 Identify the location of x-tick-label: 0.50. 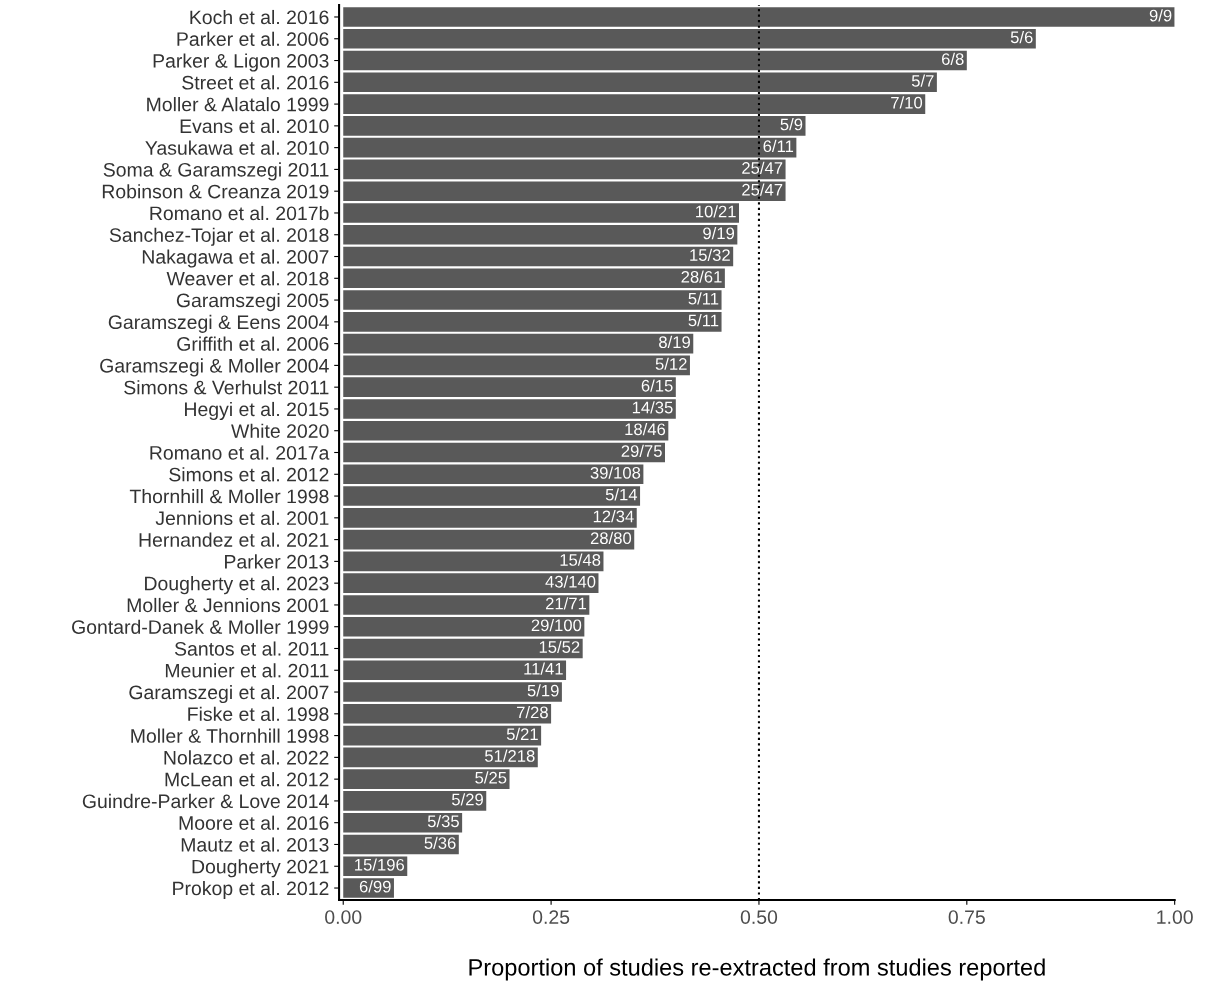
(759, 917).